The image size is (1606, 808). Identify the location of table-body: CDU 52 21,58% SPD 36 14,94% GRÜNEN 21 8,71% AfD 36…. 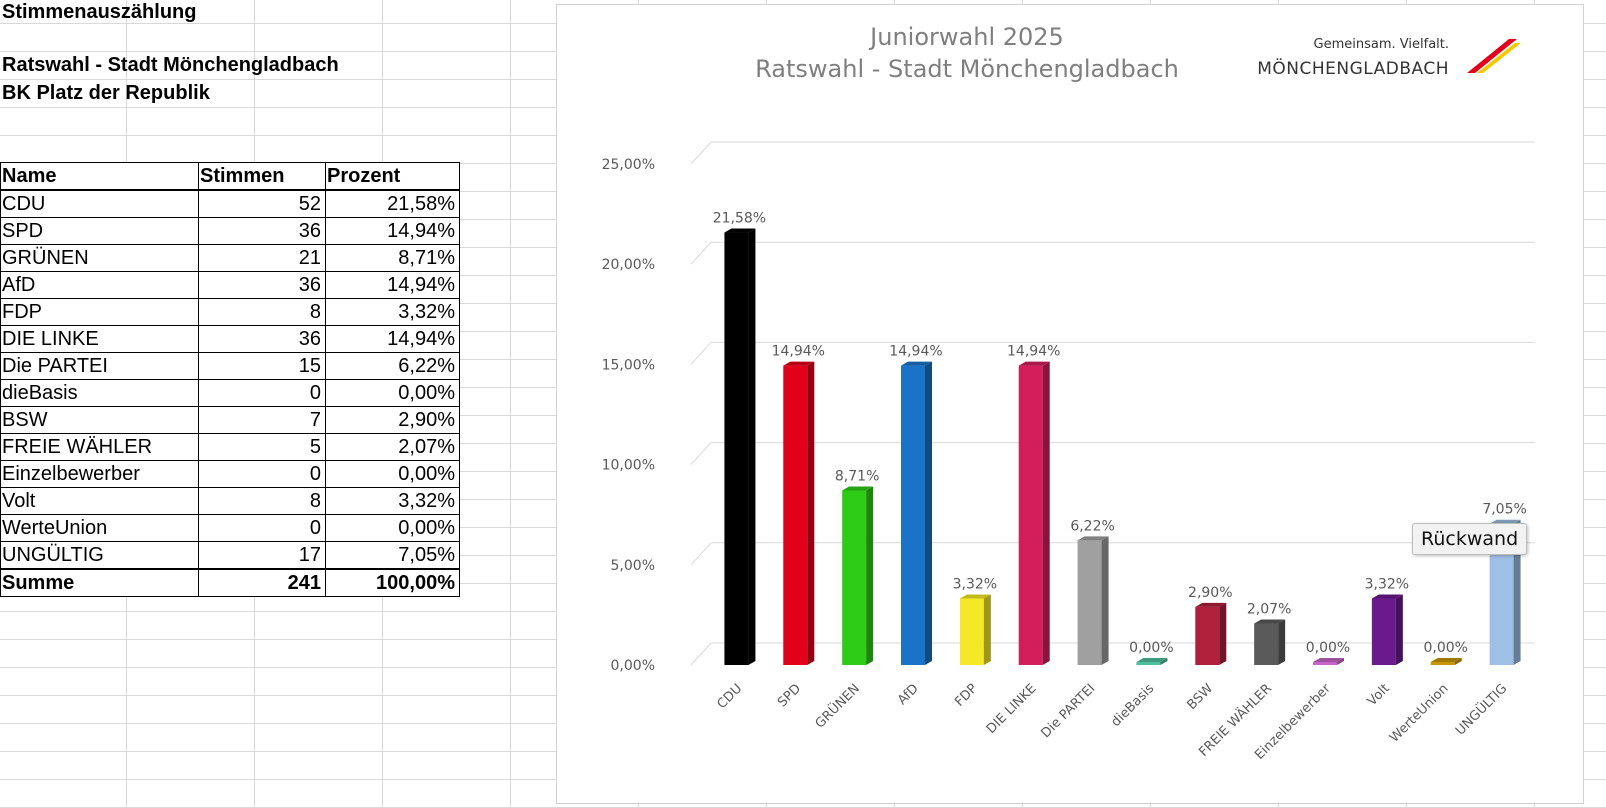
(230, 393).